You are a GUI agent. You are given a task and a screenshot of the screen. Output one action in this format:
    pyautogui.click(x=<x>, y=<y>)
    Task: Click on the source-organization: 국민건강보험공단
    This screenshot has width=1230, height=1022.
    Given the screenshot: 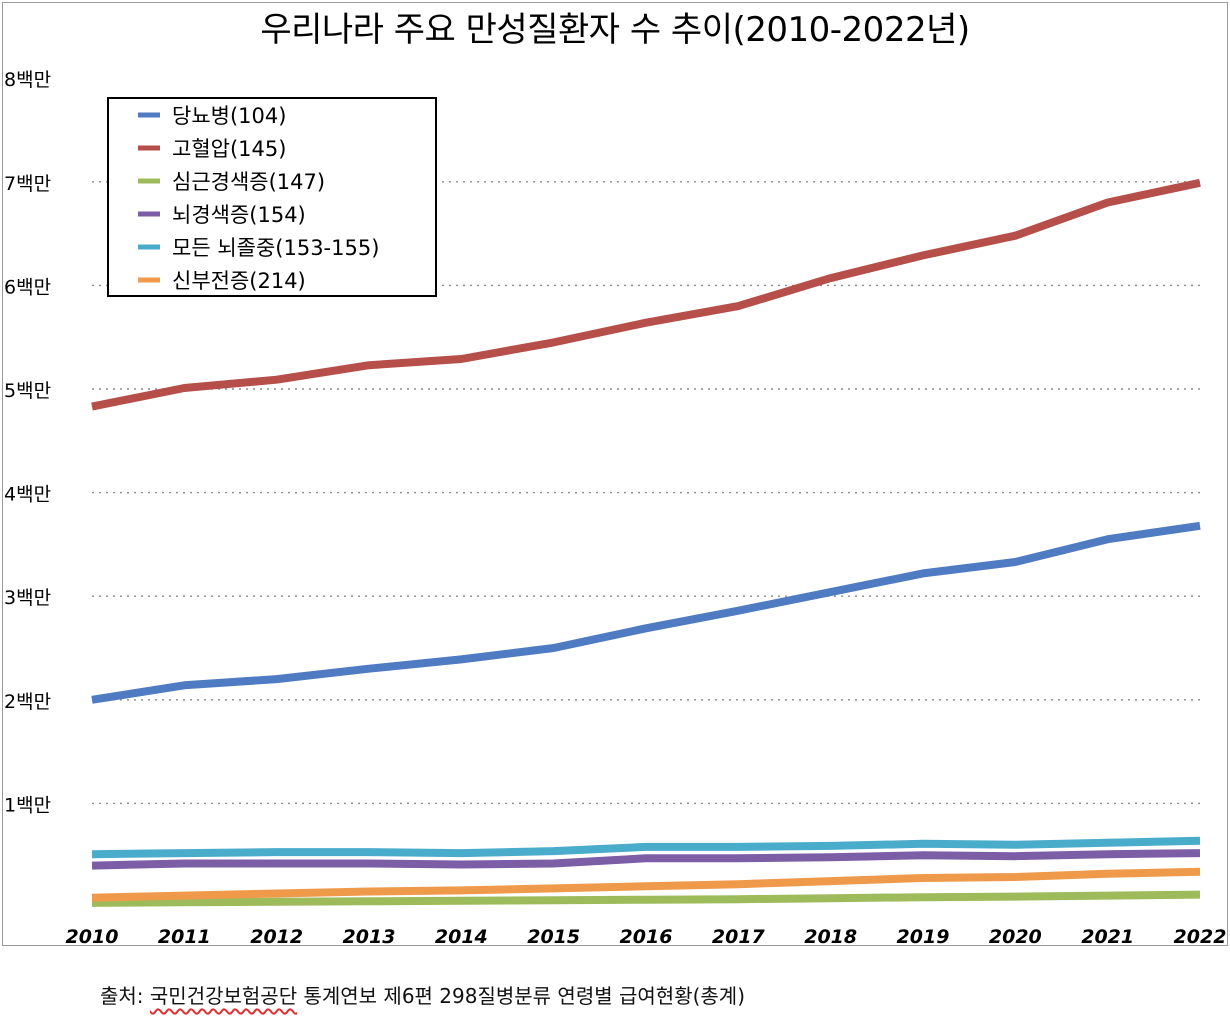 What is the action you would take?
    pyautogui.click(x=223, y=996)
    